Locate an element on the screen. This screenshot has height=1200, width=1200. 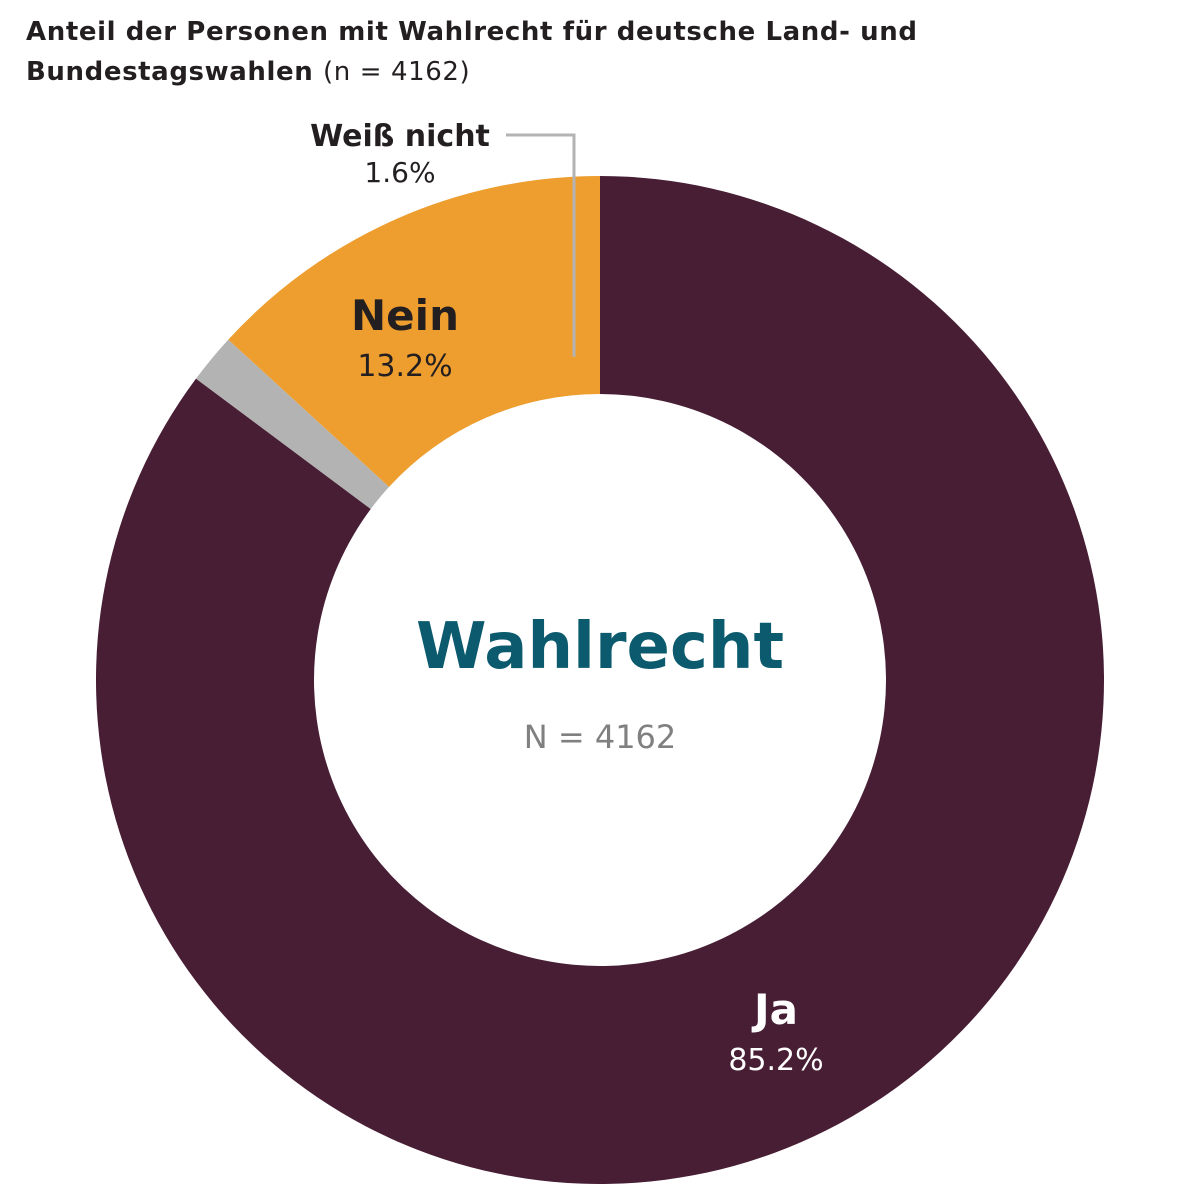
slice-weiss-nicht is located at coordinates (293, 424).